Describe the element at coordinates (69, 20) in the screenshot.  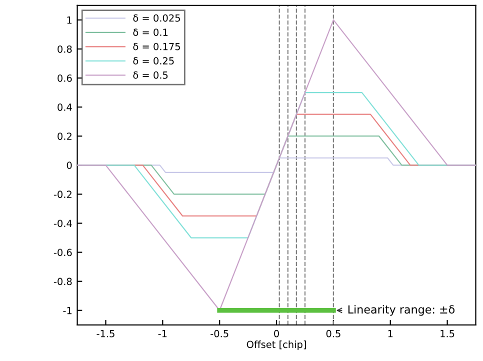
I see `y-tick-label: 1` at that location.